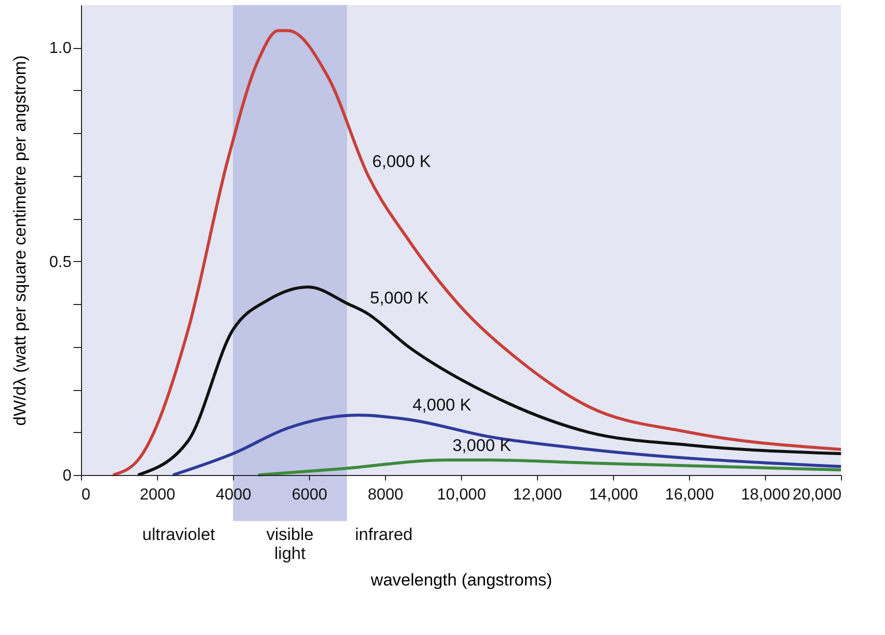 The height and width of the screenshot is (635, 885). What do you see at coordinates (817, 495) in the screenshot?
I see `x-tick-label: 20,000` at bounding box center [817, 495].